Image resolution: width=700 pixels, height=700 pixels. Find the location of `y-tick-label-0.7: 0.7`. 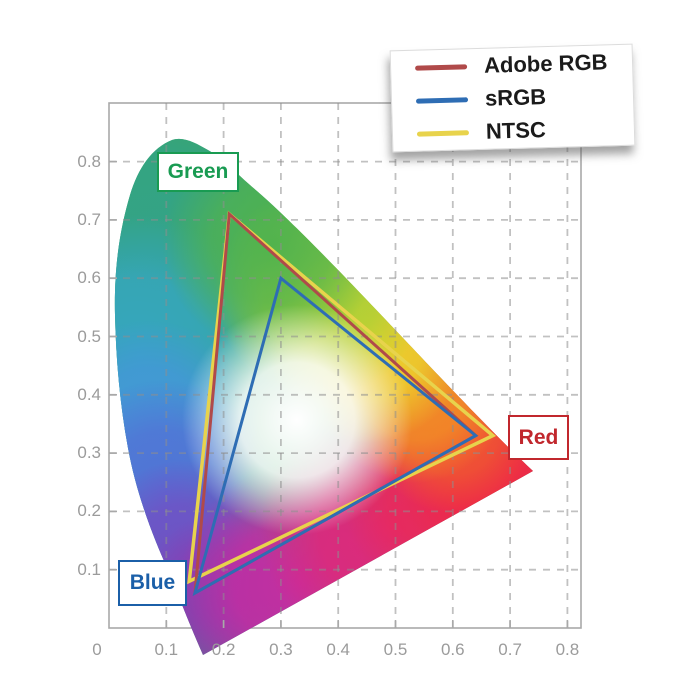

y-tick-label-0.7: 0.7 is located at coordinates (89, 219).